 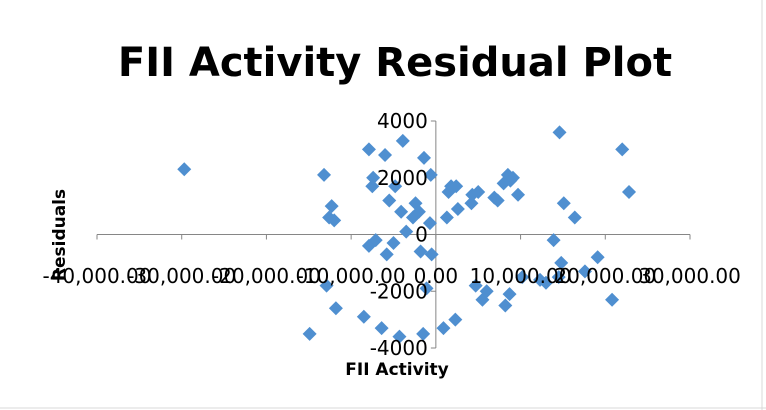 What do you see at coordinates (399, 348) in the screenshot?
I see `y-tick-label: -4000` at bounding box center [399, 348].